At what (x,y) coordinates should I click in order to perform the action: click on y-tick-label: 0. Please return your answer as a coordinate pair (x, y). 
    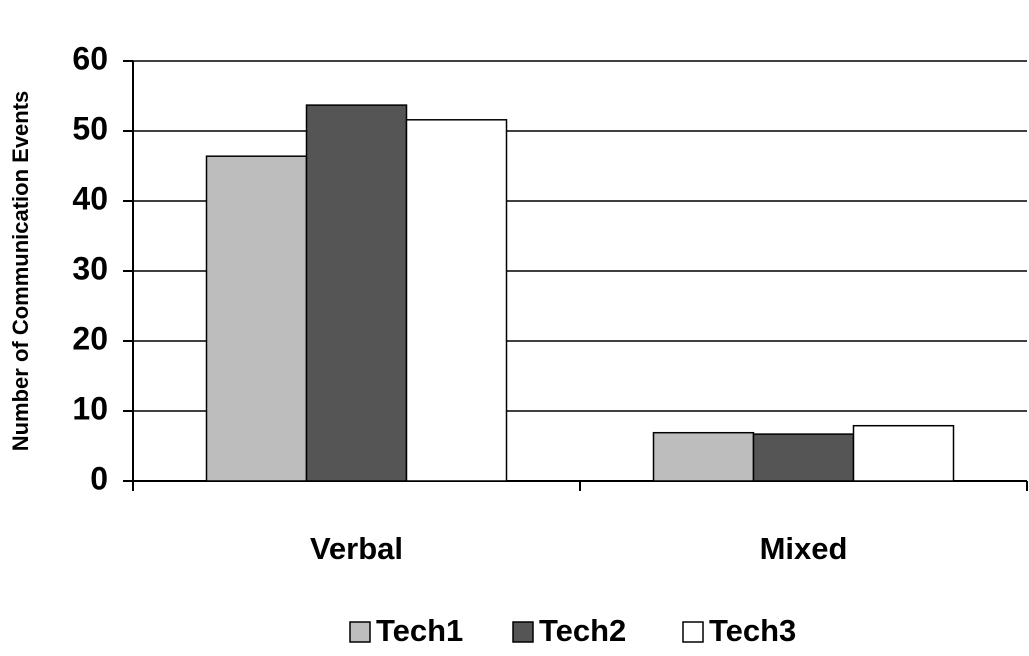
    Looking at the image, I should click on (99, 478).